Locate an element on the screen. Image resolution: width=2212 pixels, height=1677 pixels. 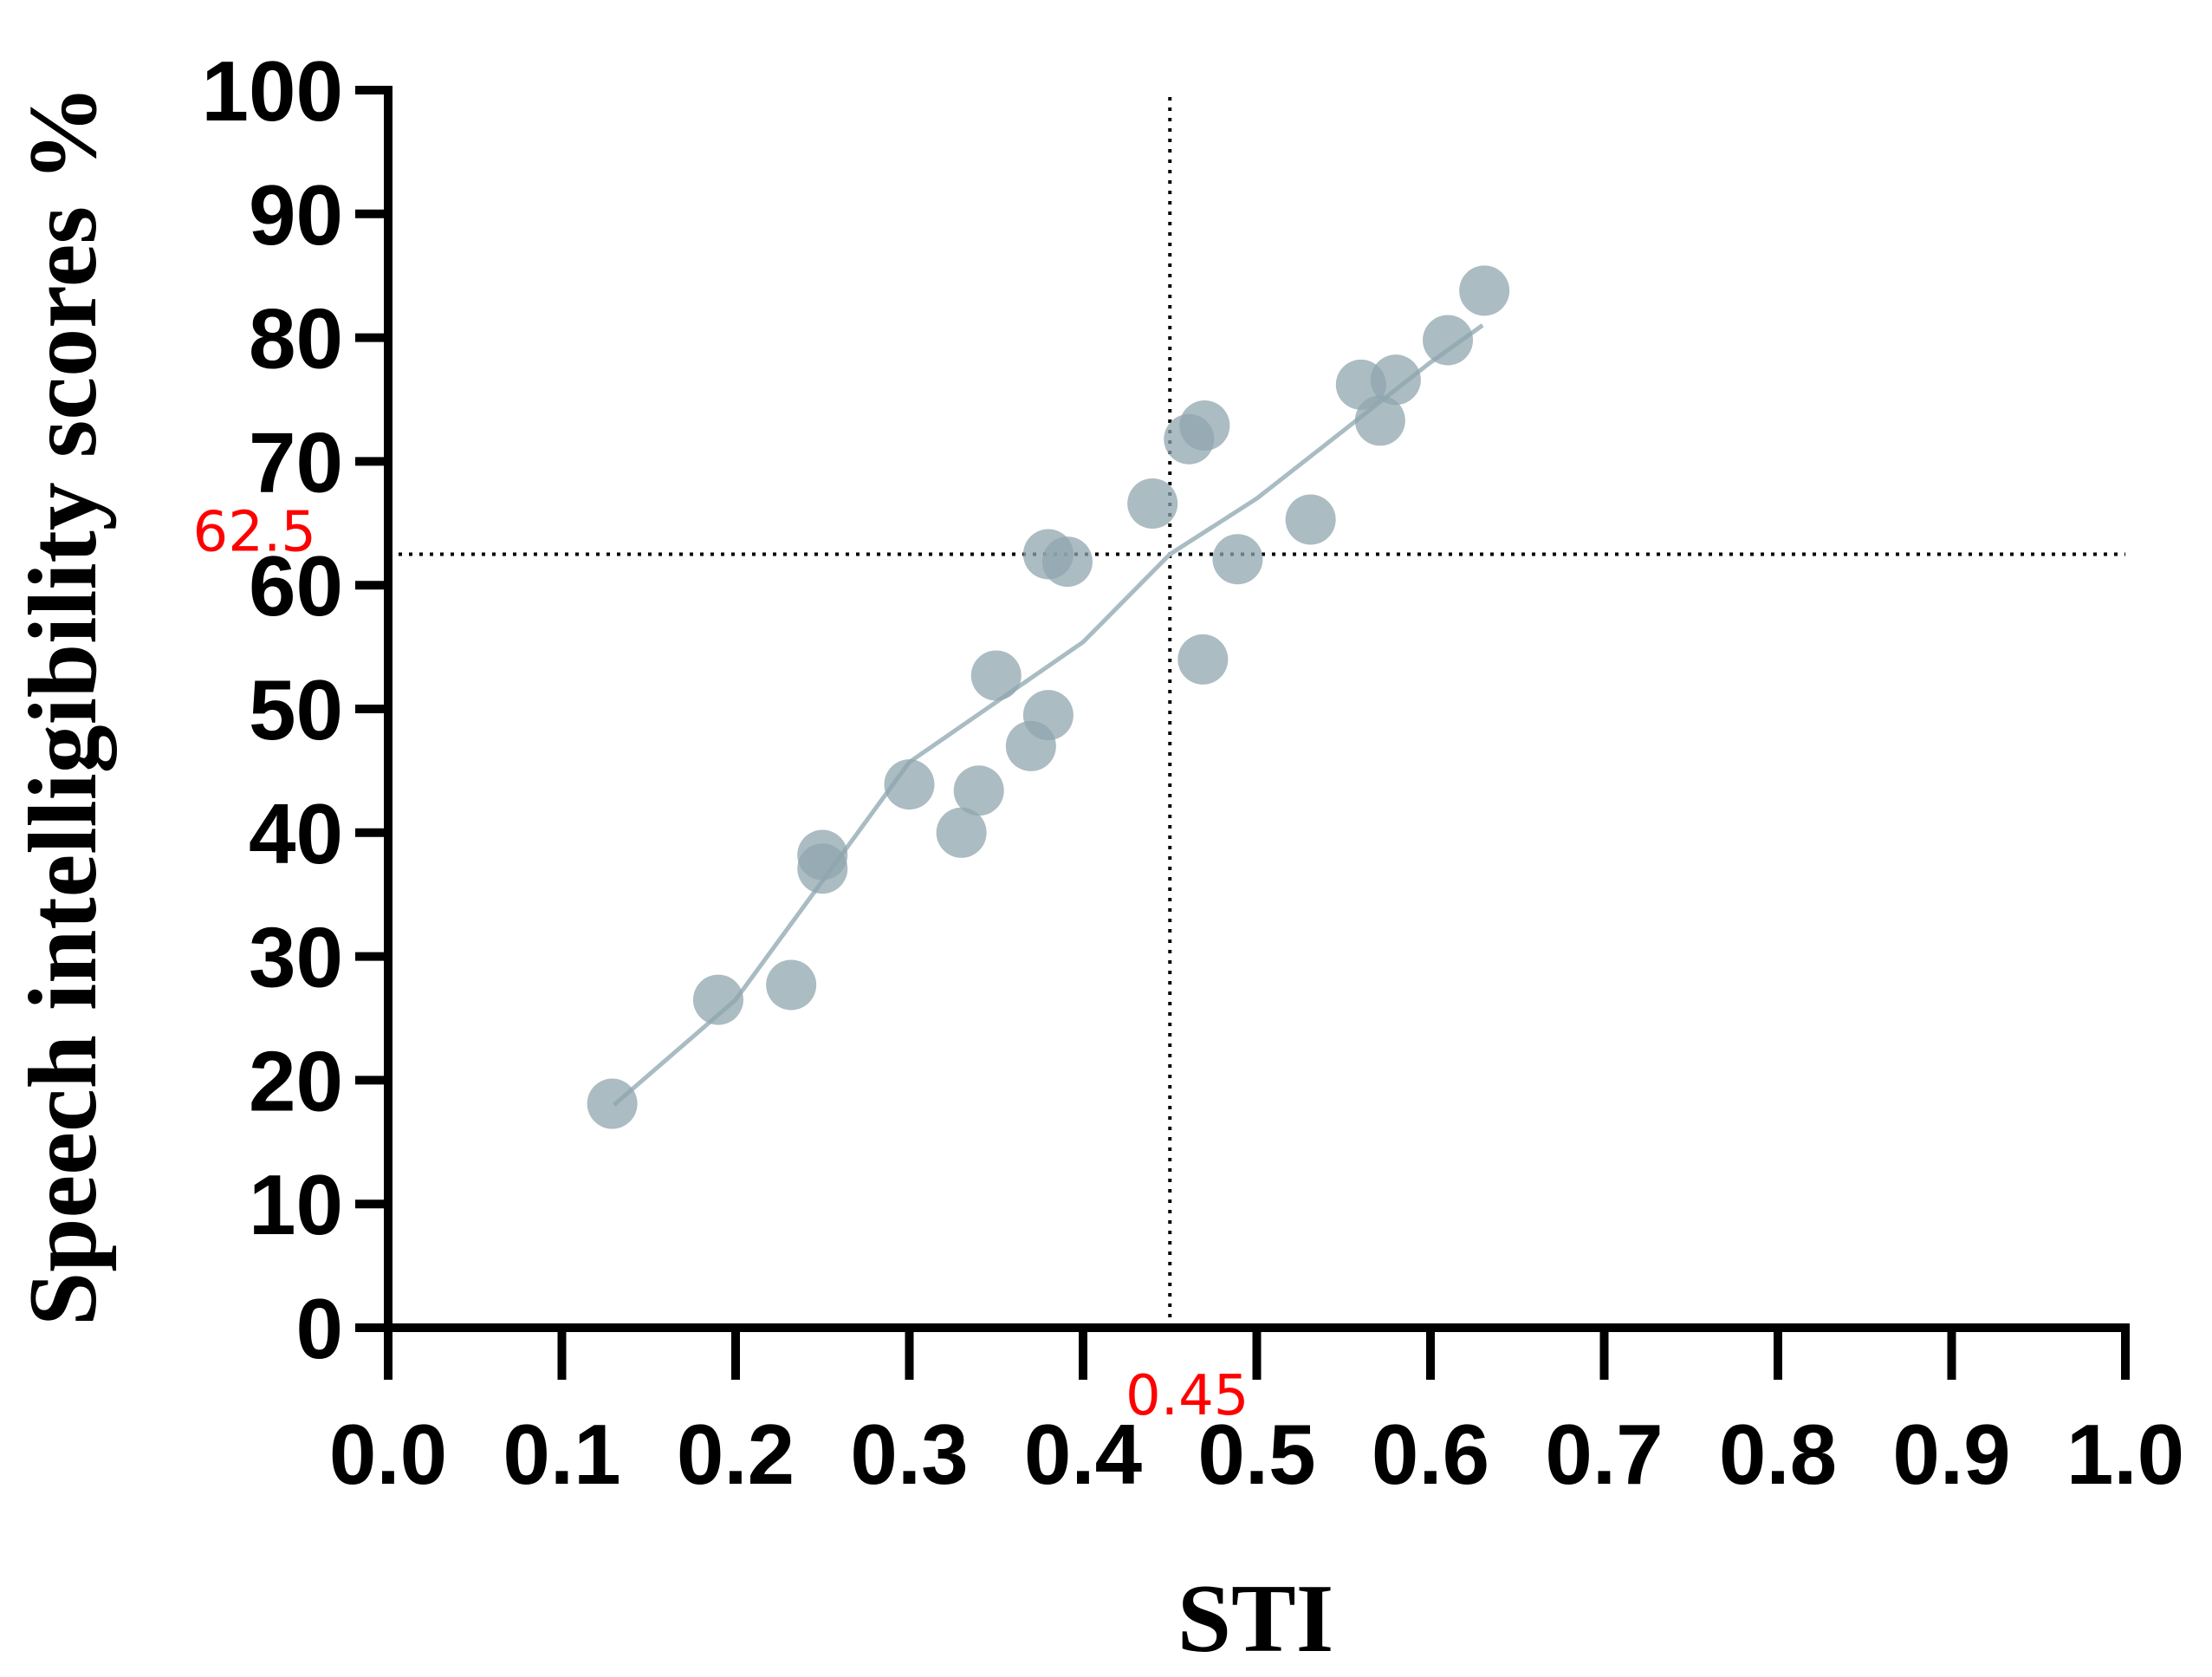
y-tick-label: 30 is located at coordinates (296, 957).